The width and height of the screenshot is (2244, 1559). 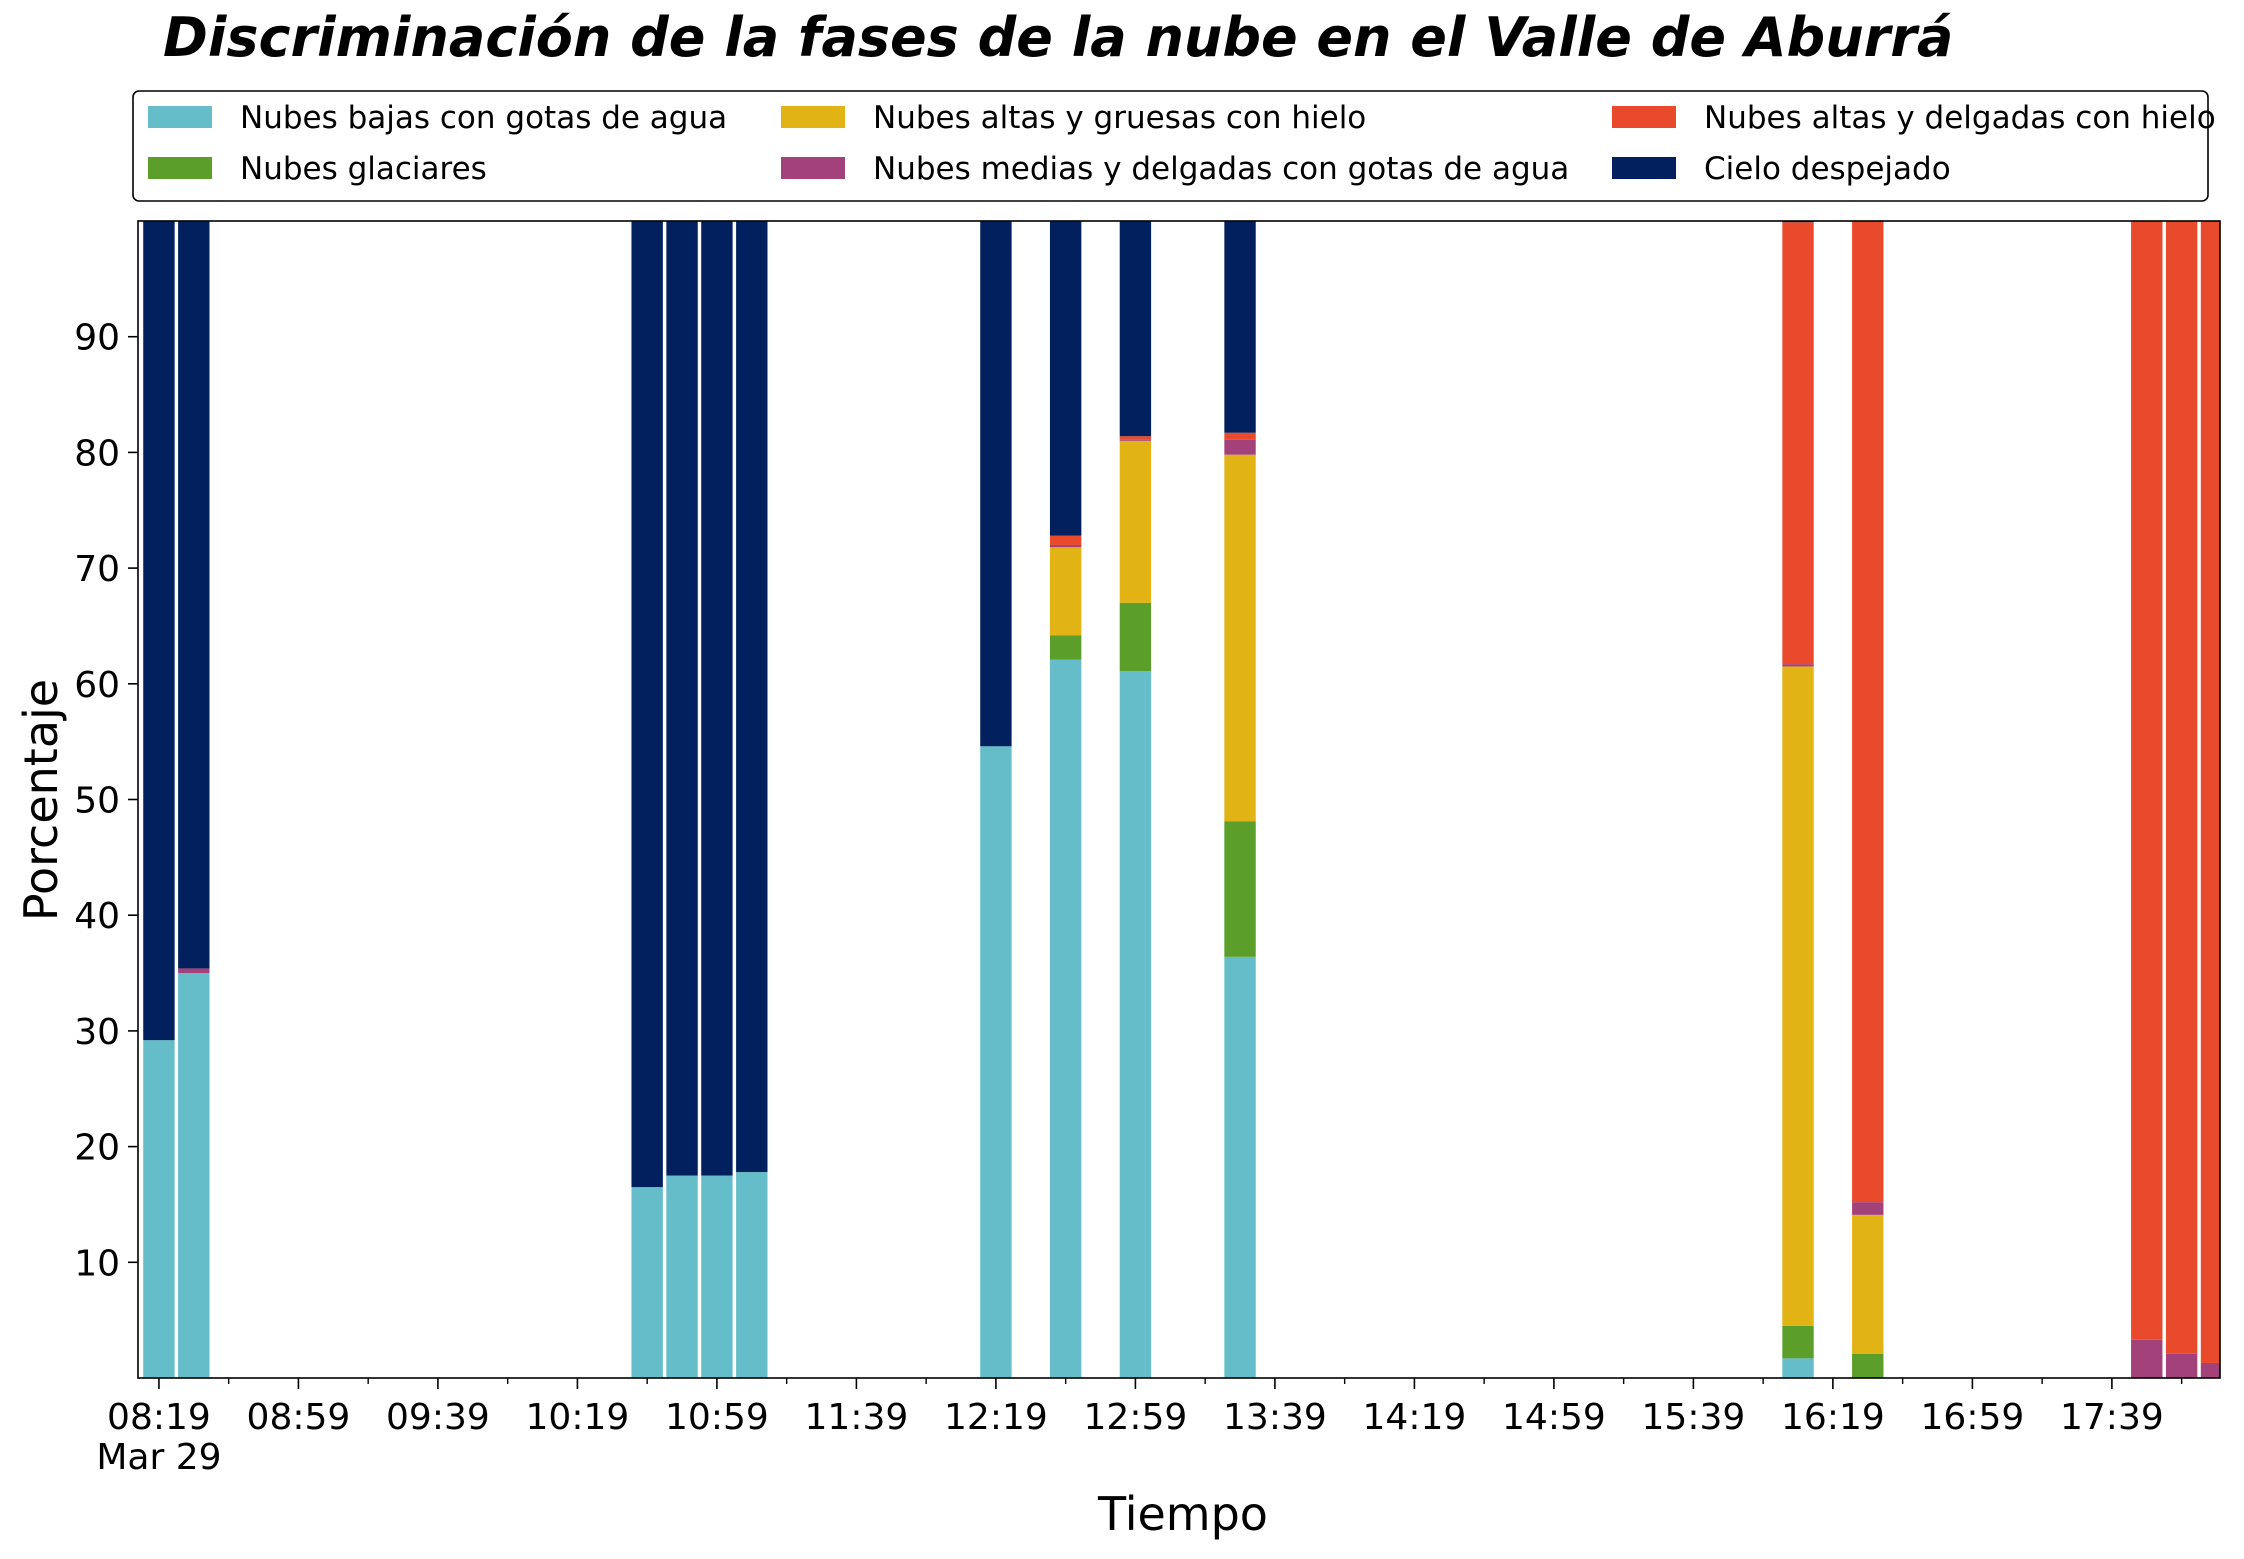 I want to click on x-tick-label: 08:19, so click(x=159, y=1417).